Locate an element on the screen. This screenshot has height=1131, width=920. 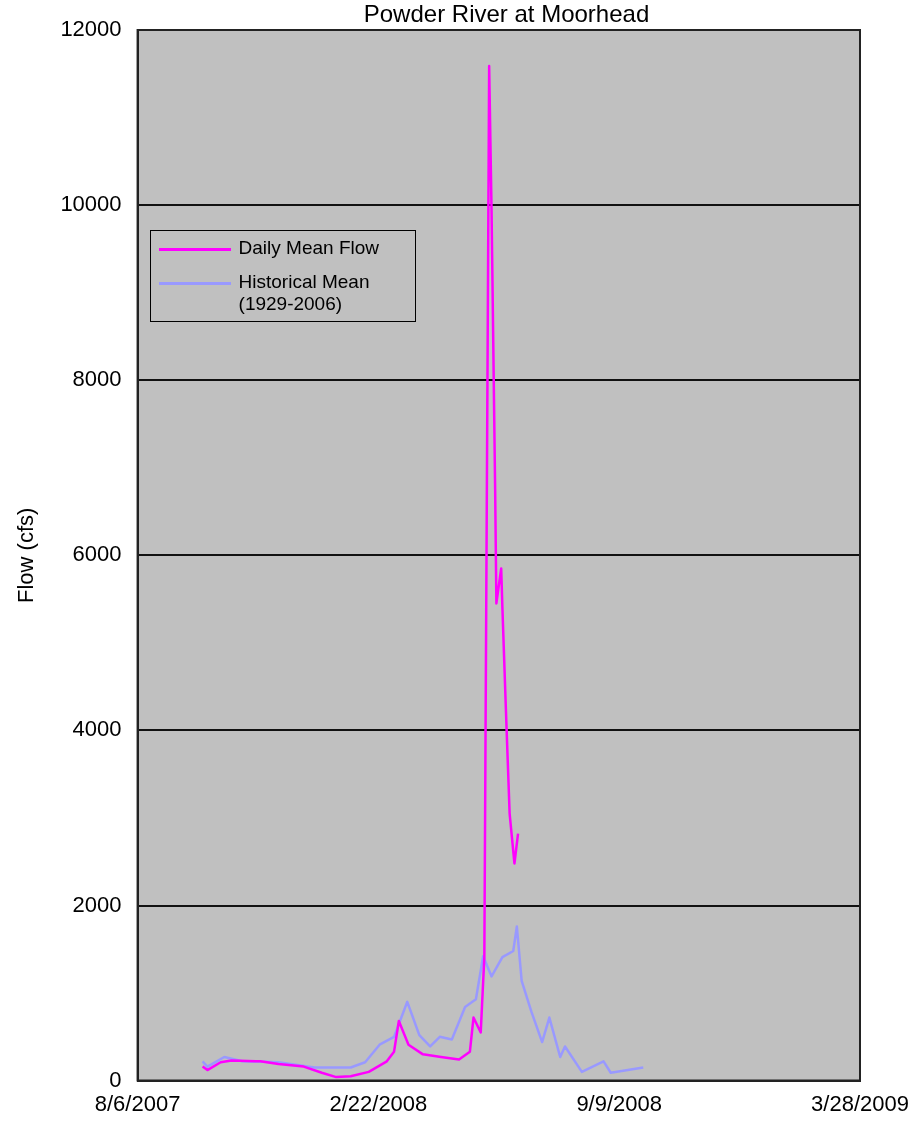
legend-label: Historical Mean (1929-2006) is located at coordinates (304, 293).